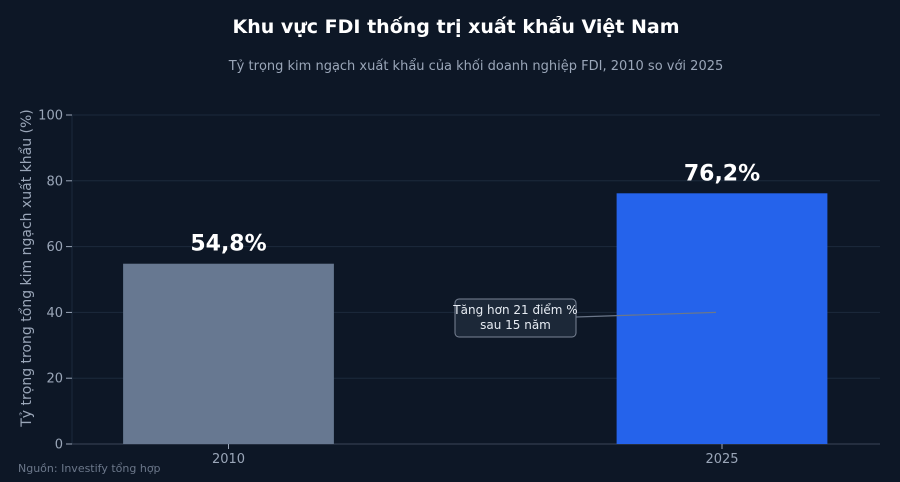 The image size is (900, 482). Describe the element at coordinates (515, 325) in the screenshot. I see `annotation-line-2: sau 15 năm` at that location.